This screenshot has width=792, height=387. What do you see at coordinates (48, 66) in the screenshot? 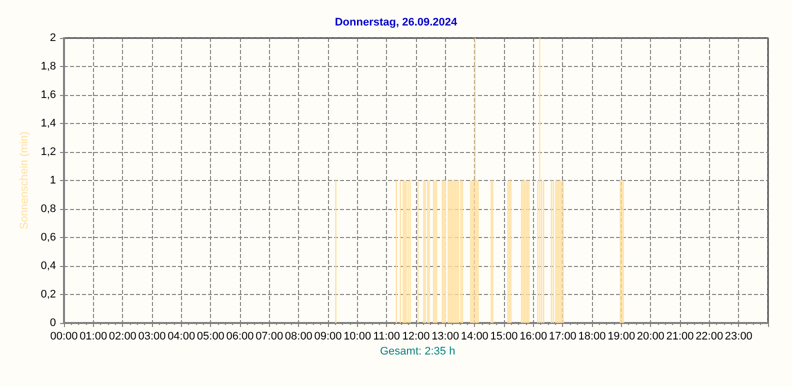
I see `y-tick-label: 1,8` at bounding box center [48, 66].